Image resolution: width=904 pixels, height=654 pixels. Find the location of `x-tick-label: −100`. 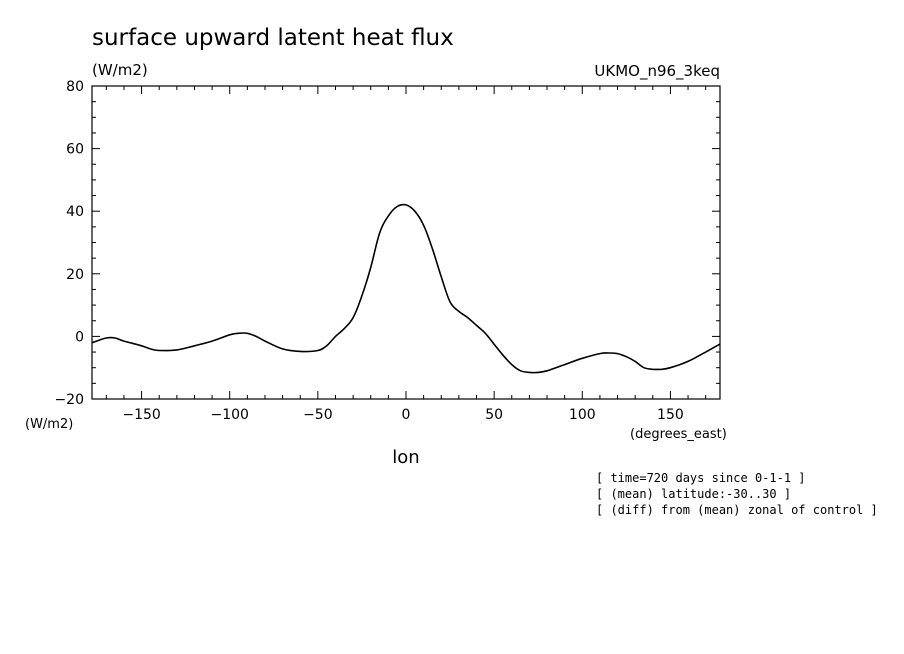

x-tick-label: −100 is located at coordinates (229, 415).